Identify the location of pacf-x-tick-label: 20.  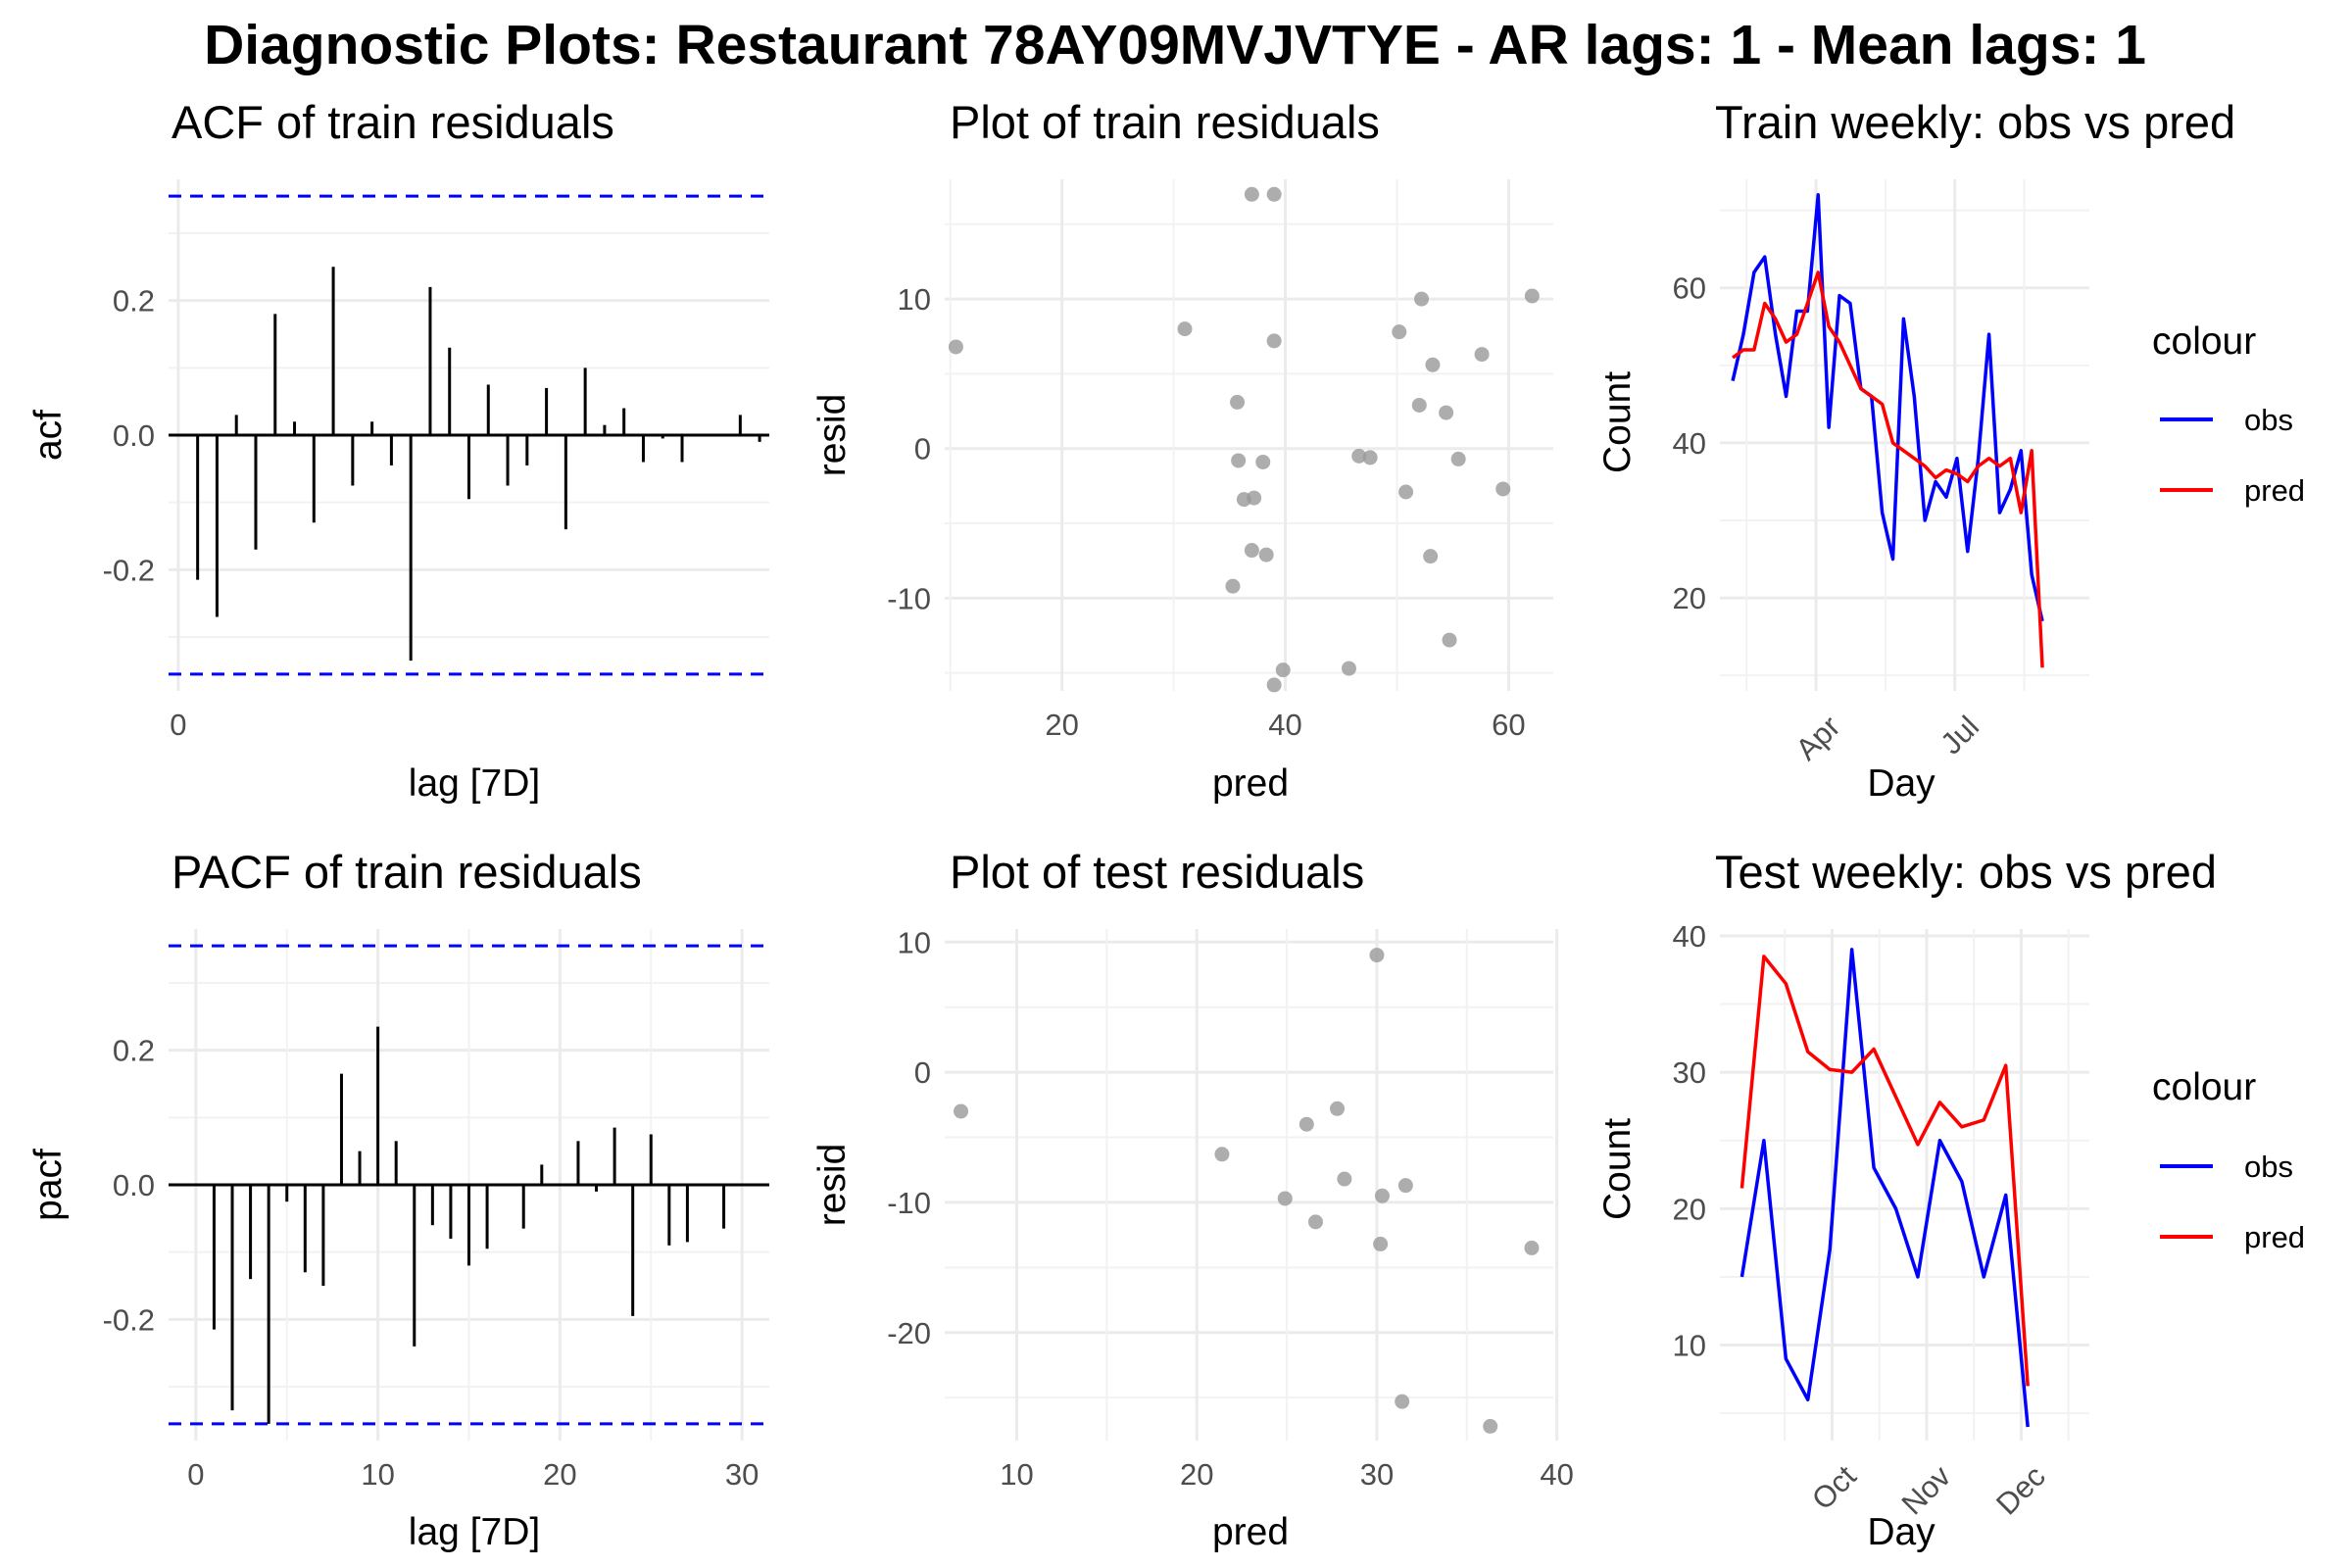
(559, 1474).